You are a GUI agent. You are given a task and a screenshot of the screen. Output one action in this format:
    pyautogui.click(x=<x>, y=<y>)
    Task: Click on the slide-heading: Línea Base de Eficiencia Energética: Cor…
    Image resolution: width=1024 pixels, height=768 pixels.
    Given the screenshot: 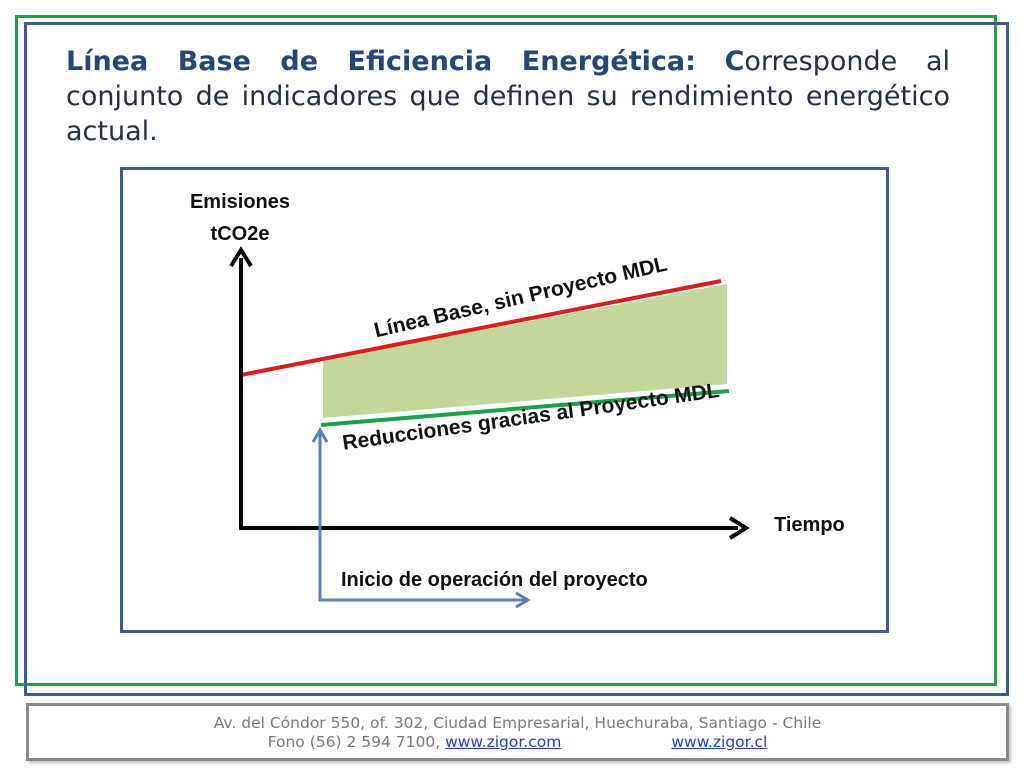 What is the action you would take?
    pyautogui.click(x=508, y=96)
    